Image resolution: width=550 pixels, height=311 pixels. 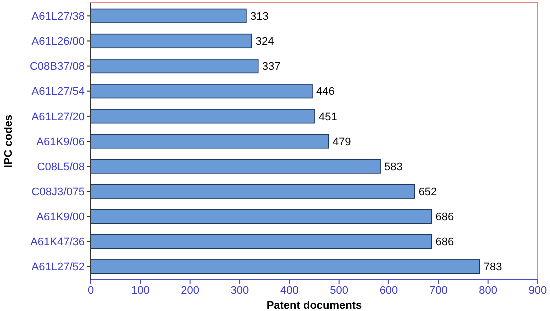 I want to click on data-label: 451, so click(x=328, y=117).